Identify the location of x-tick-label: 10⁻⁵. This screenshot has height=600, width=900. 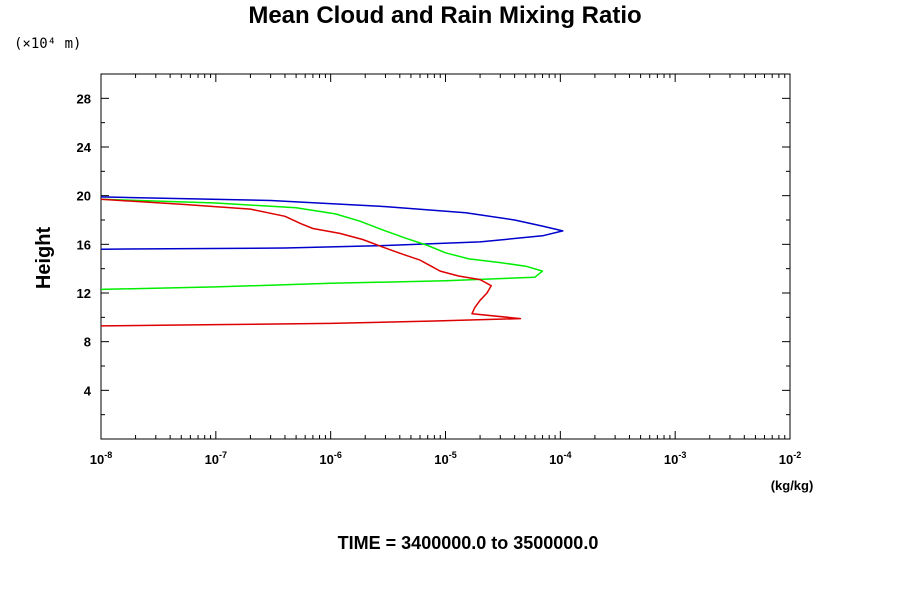
(445, 458).